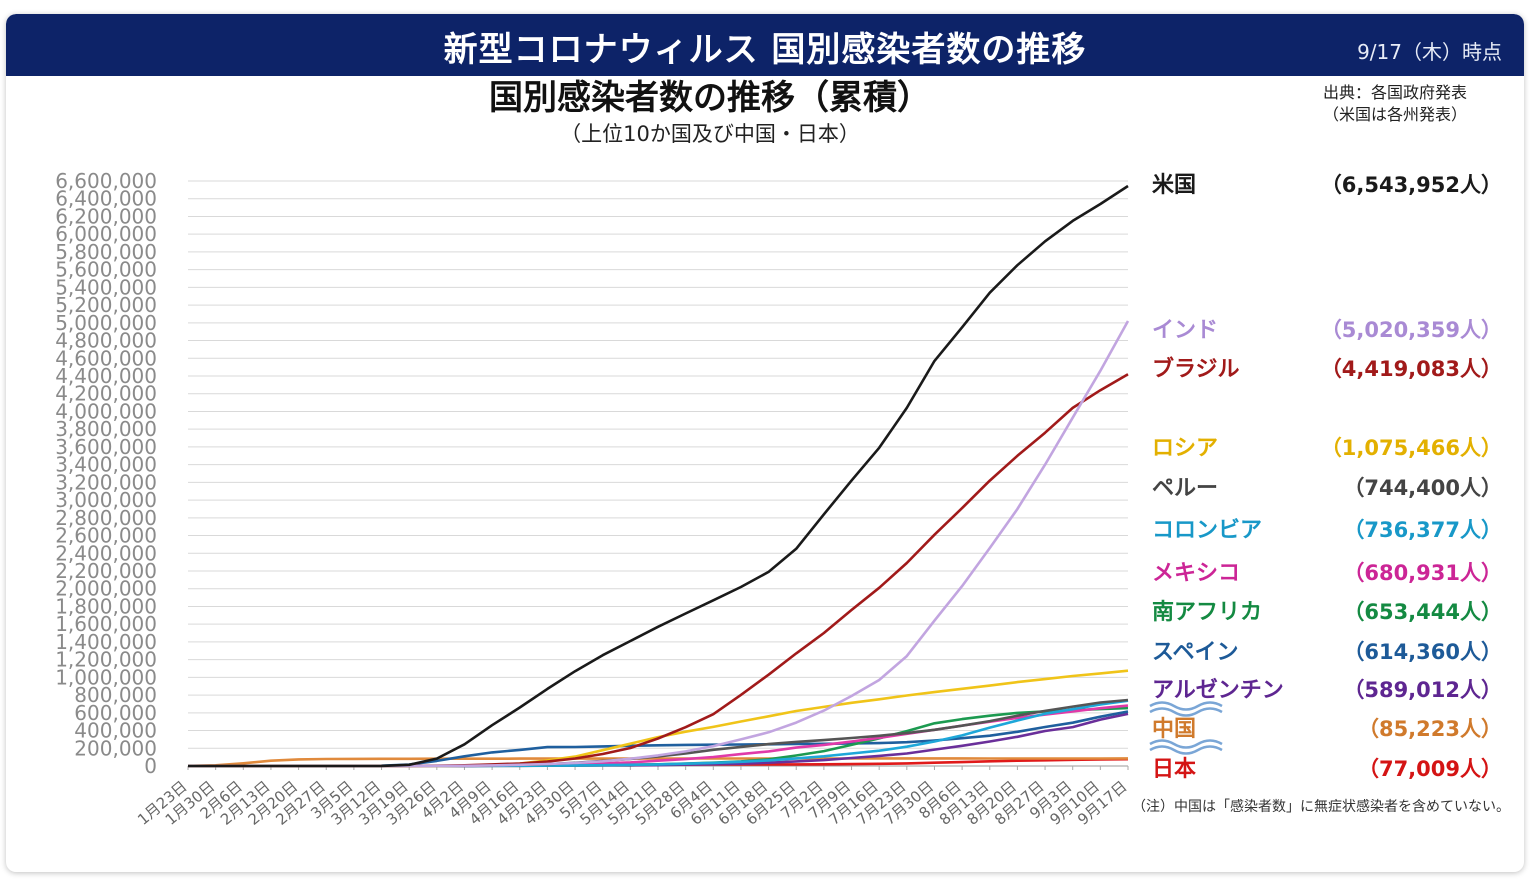  What do you see at coordinates (106, 394) in the screenshot?
I see `y-tick-label: 4,200,000` at bounding box center [106, 394].